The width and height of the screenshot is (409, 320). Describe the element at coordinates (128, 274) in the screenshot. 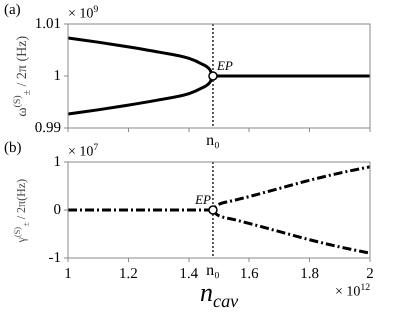

I see `x-tick-label: 1.2` at that location.